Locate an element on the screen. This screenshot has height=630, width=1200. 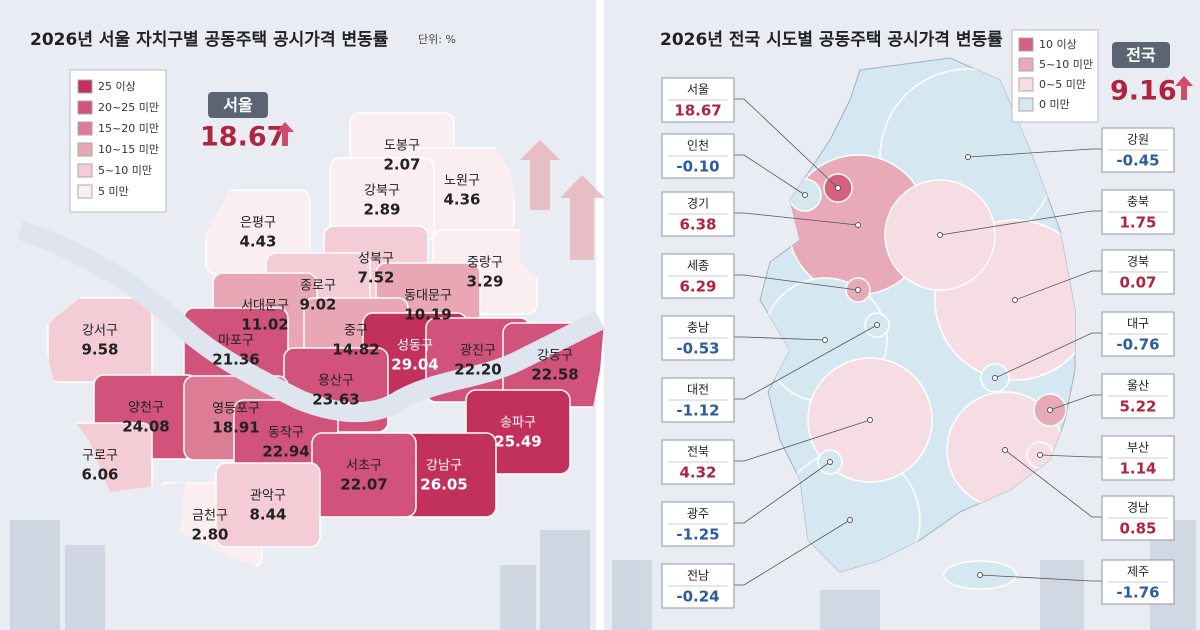
district-name: 중구 is located at coordinates (356, 331).